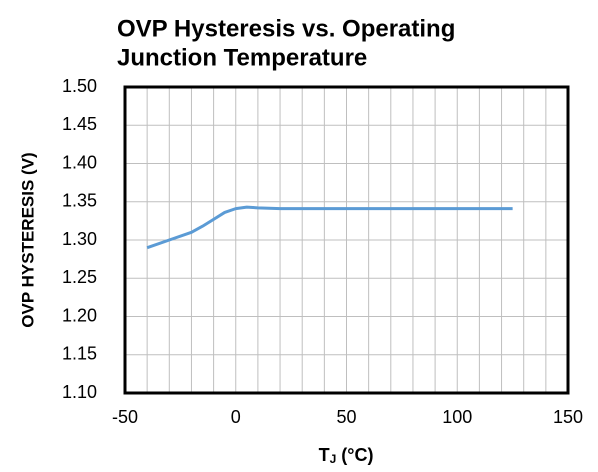 Image resolution: width=598 pixels, height=472 pixels. Describe the element at coordinates (346, 417) in the screenshot. I see `x-tick-label: 50` at that location.